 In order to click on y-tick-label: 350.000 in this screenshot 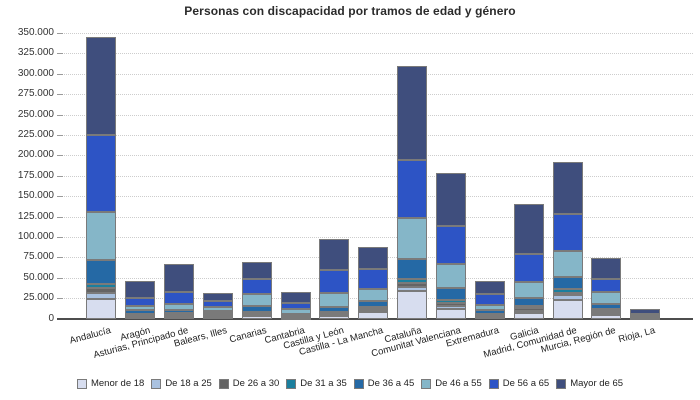, I will do `click(35, 32)`.